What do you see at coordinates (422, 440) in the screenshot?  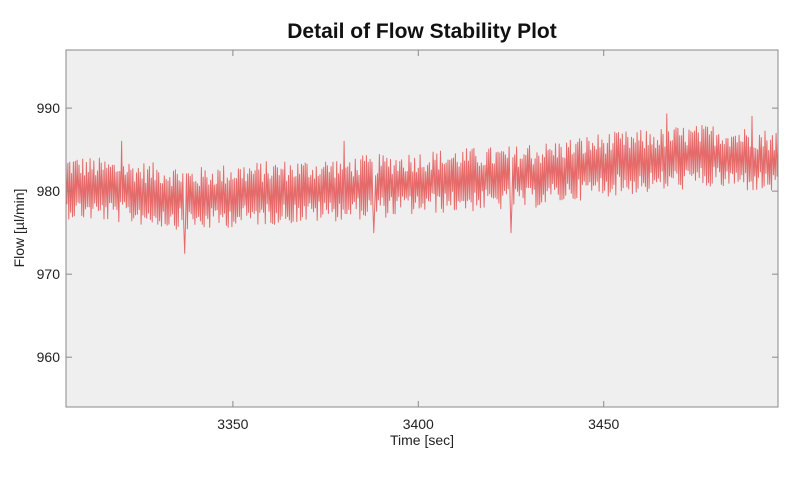 I see `x-axis-label: Time [sec]` at bounding box center [422, 440].